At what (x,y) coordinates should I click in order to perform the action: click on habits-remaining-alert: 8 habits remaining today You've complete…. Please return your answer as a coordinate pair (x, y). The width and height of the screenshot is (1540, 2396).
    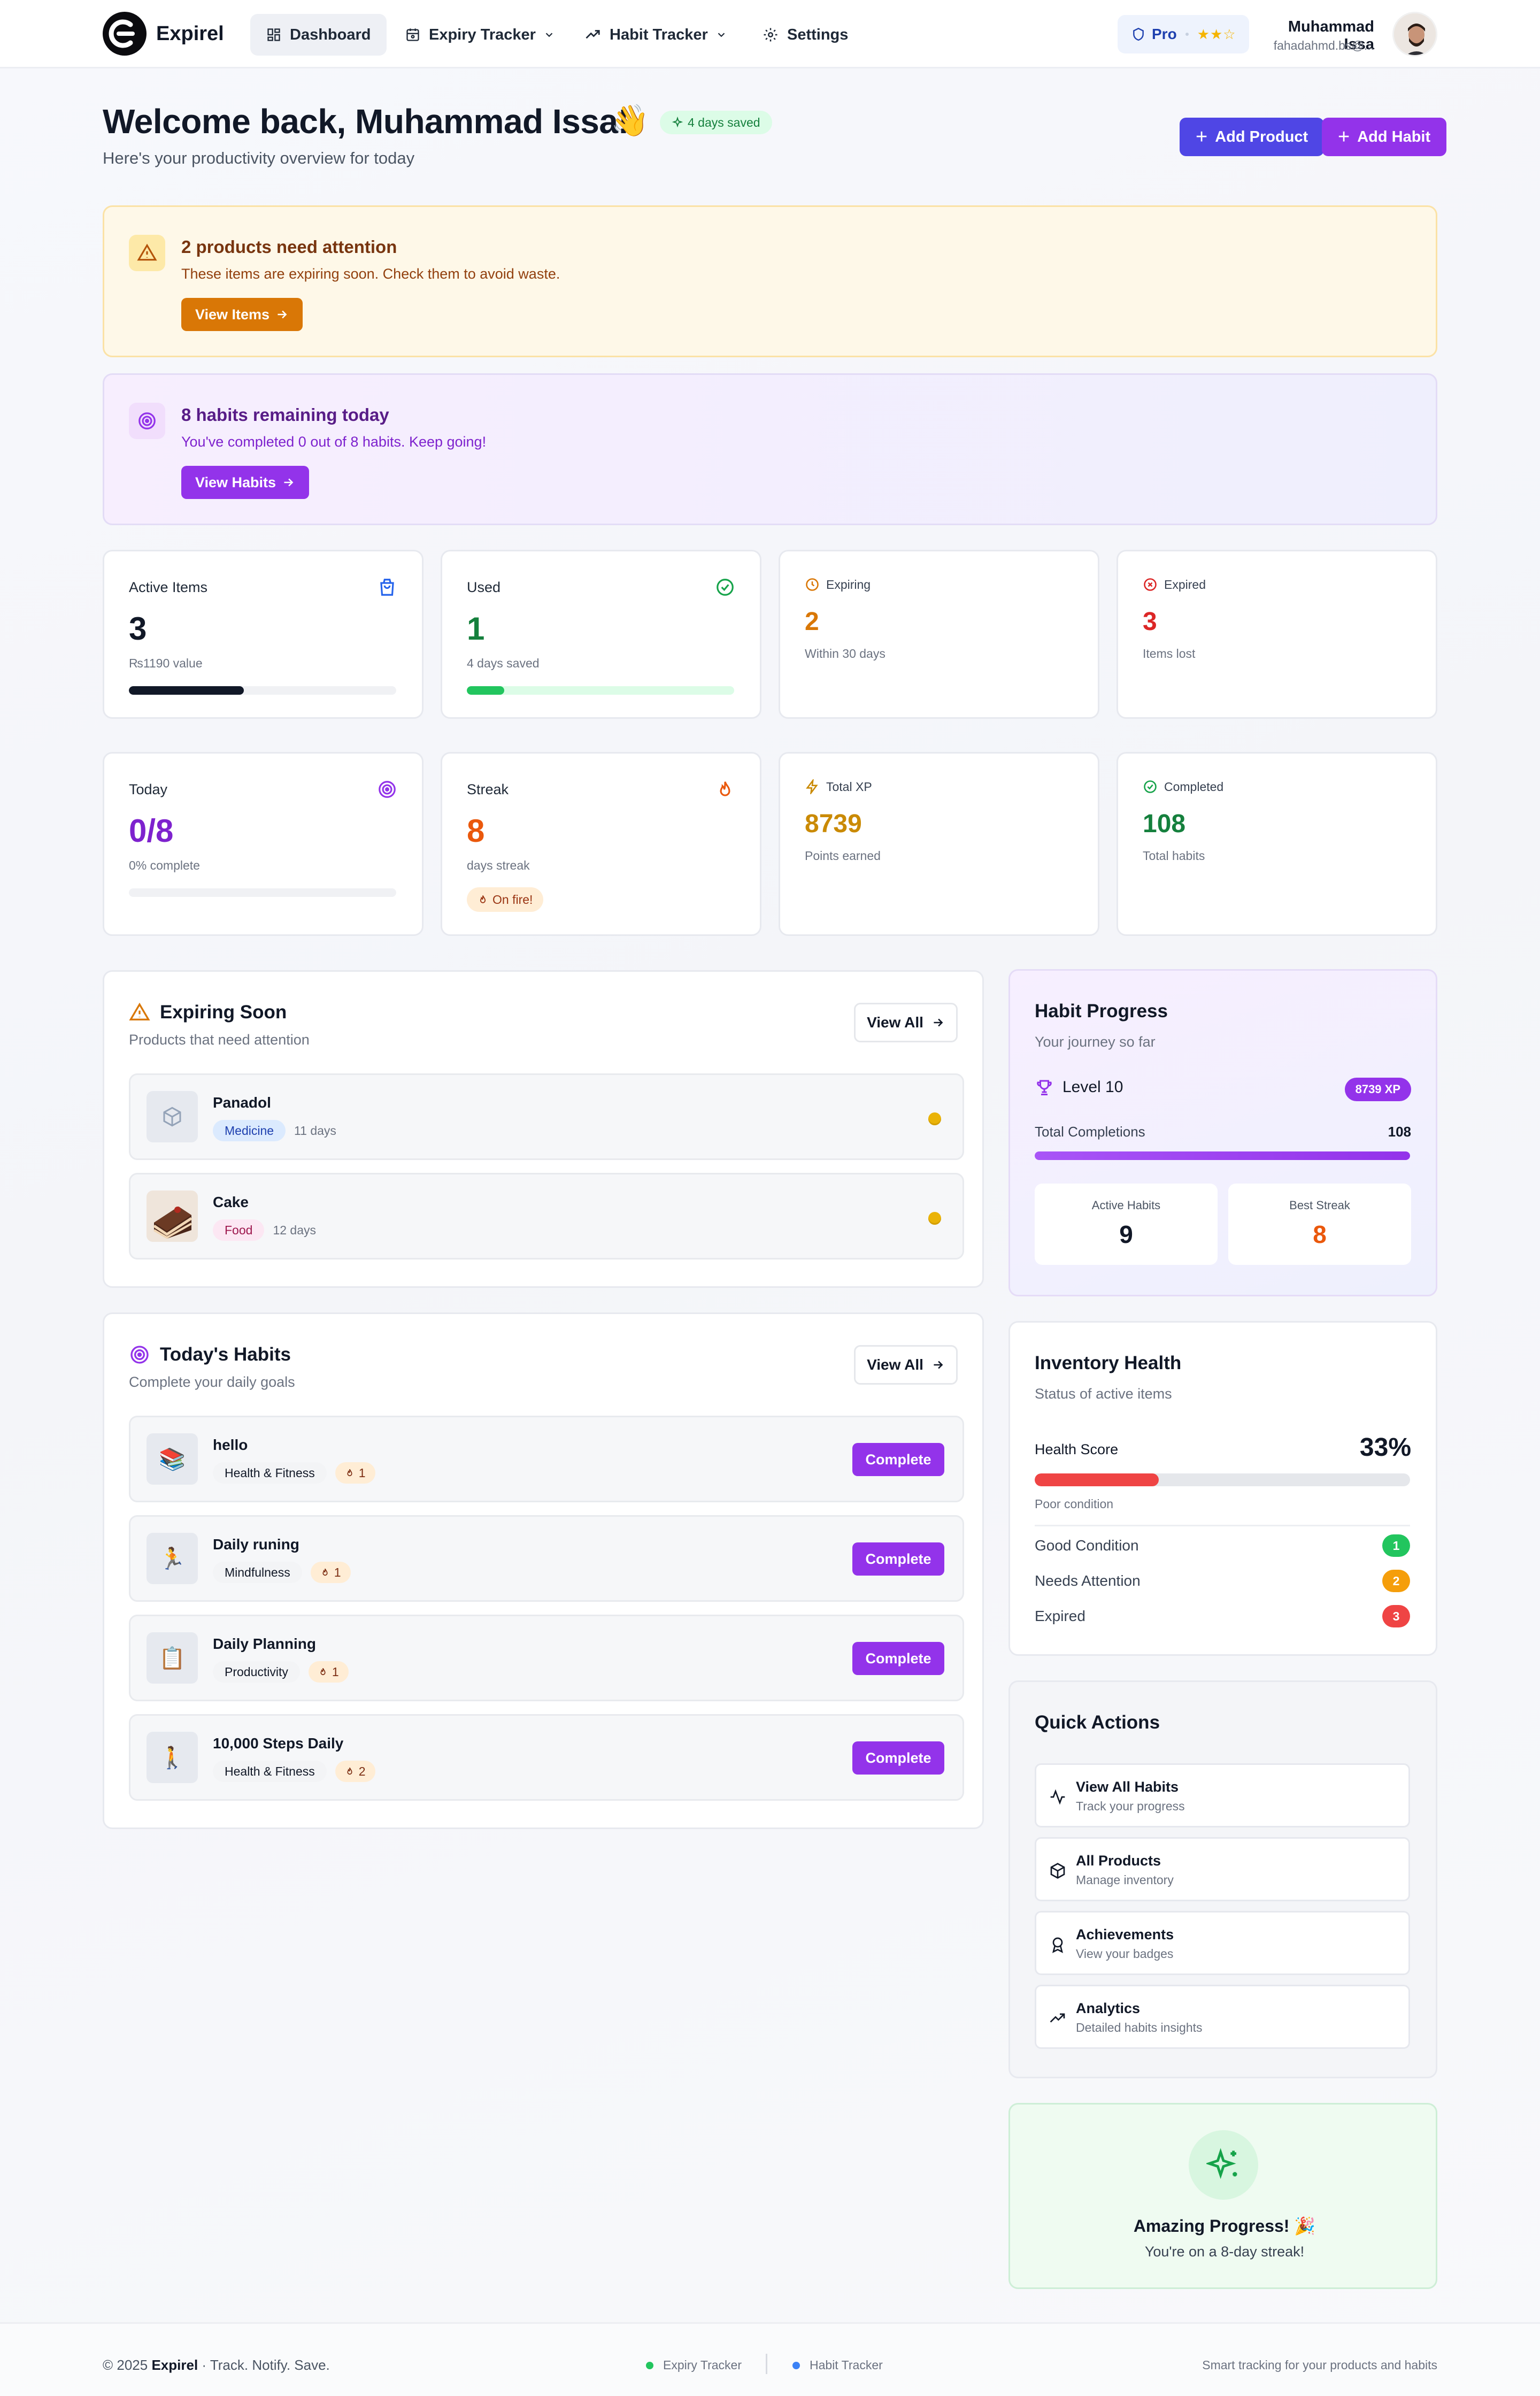
    Looking at the image, I should click on (770, 449).